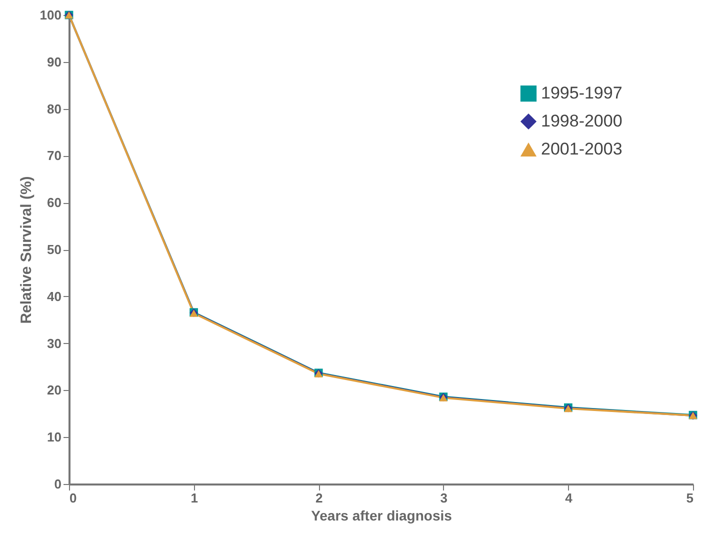 This screenshot has width=714, height=540. Describe the element at coordinates (194, 498) in the screenshot. I see `x-tick-label: 1` at that location.